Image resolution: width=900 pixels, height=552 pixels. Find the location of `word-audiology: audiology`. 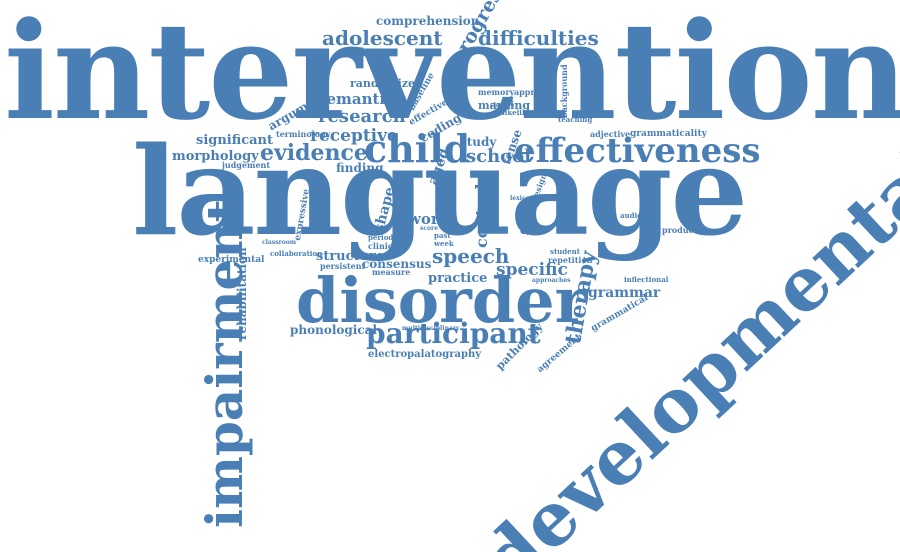

word-audiology: audiology is located at coordinates (639, 215).